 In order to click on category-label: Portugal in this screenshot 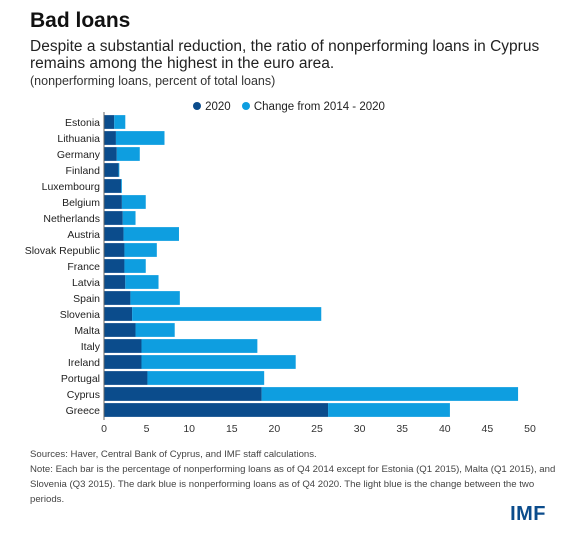, I will do `click(80, 379)`.